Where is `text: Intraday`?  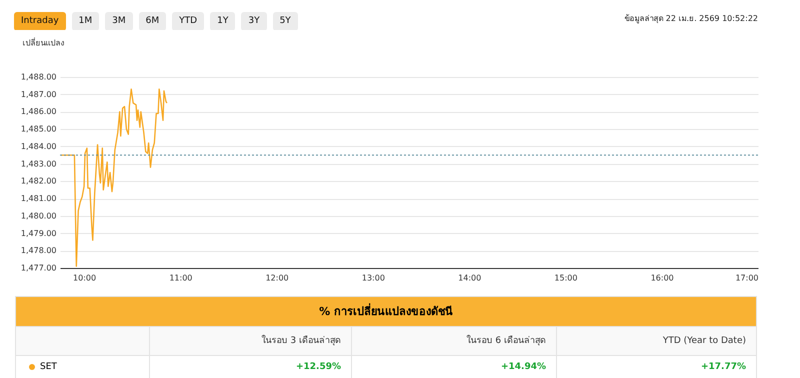 text: Intraday is located at coordinates (40, 21).